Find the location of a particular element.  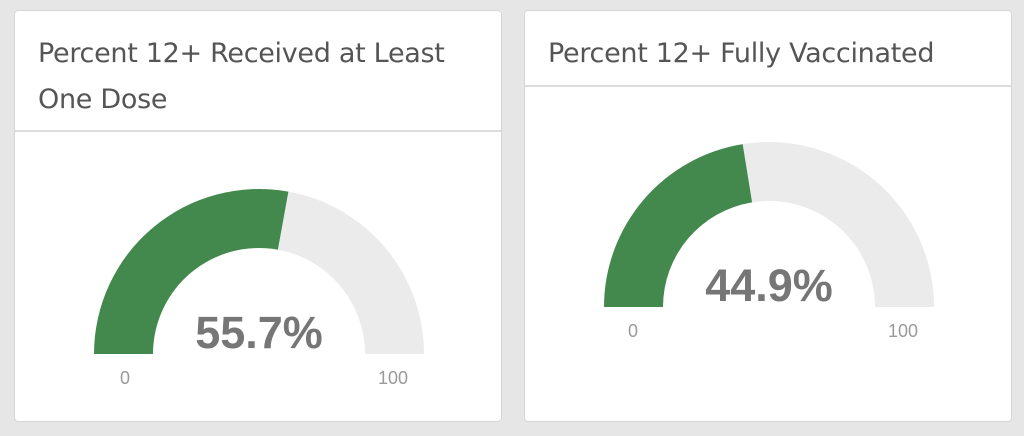

card-title: Percent 12+ Received at Least One Dose is located at coordinates (241, 76).